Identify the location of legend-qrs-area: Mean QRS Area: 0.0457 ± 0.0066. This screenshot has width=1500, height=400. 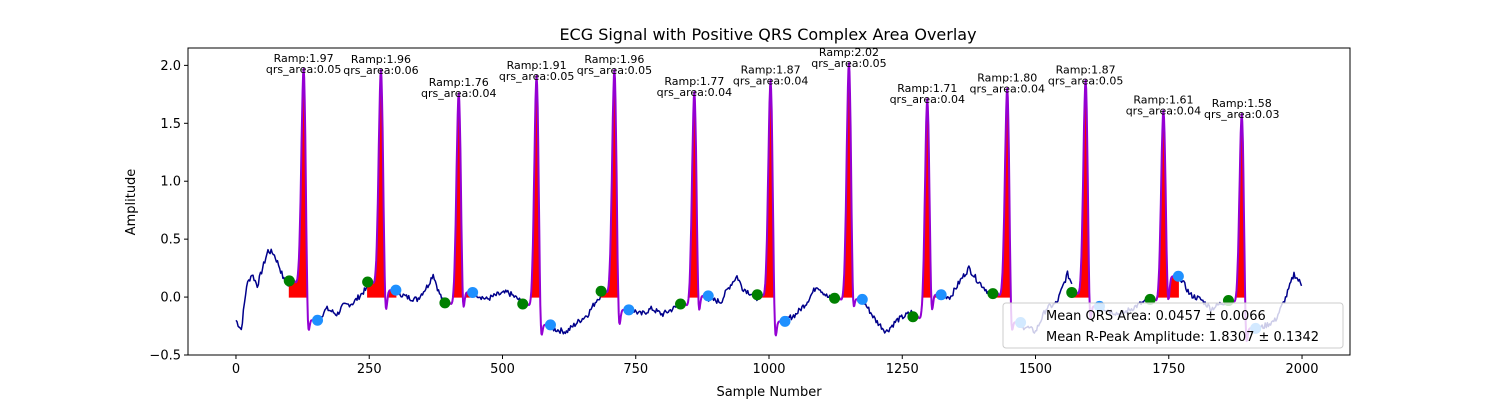
(1156, 316).